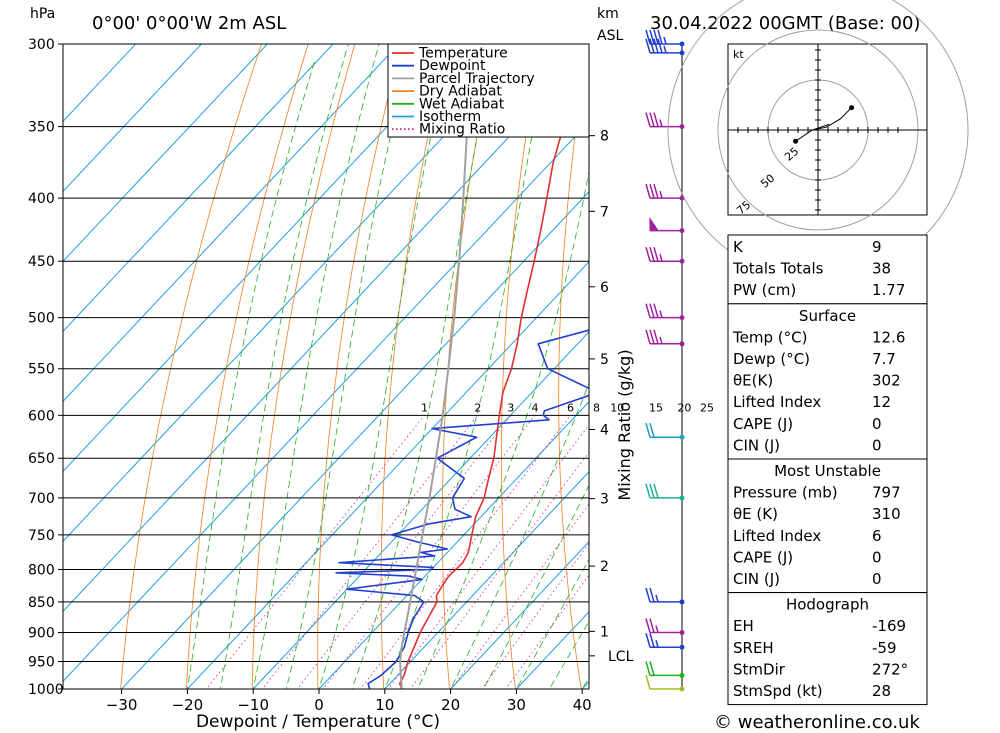 The height and width of the screenshot is (733, 1000). I want to click on pressure-tick-label: 300, so click(41, 45).